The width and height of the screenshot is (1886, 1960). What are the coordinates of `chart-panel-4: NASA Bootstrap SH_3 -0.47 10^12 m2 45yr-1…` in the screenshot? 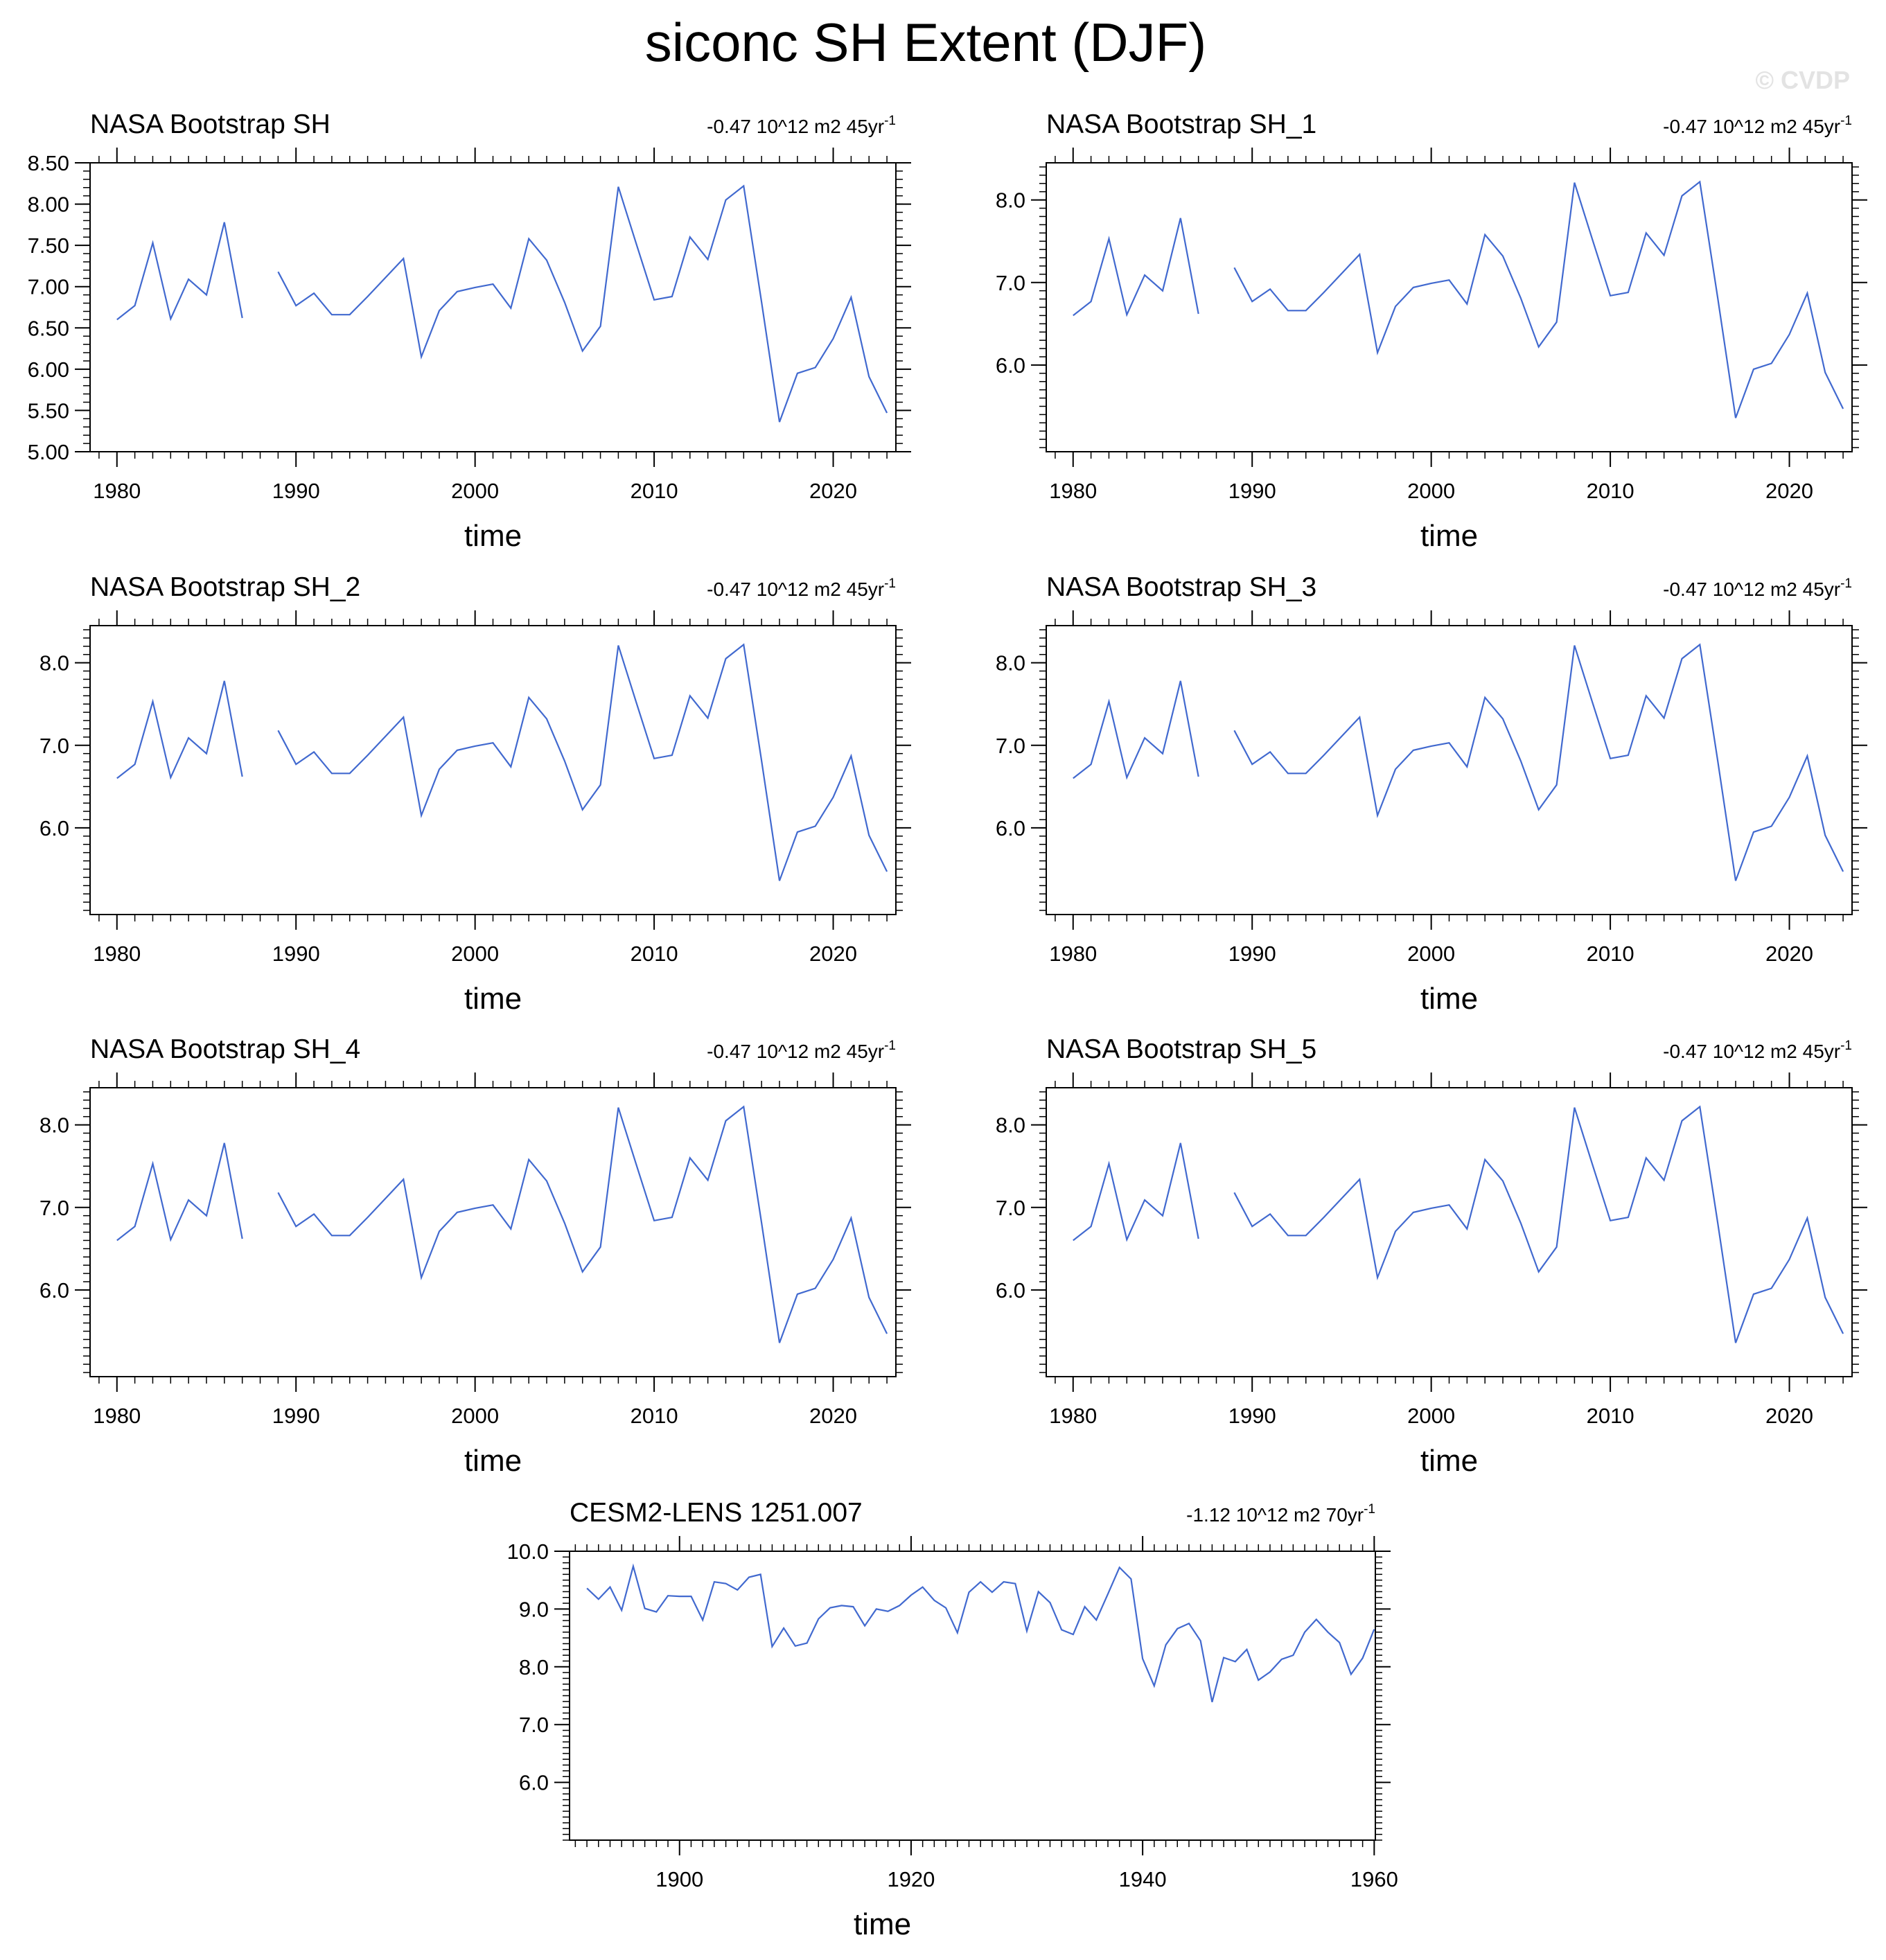 It's located at (1432, 794).